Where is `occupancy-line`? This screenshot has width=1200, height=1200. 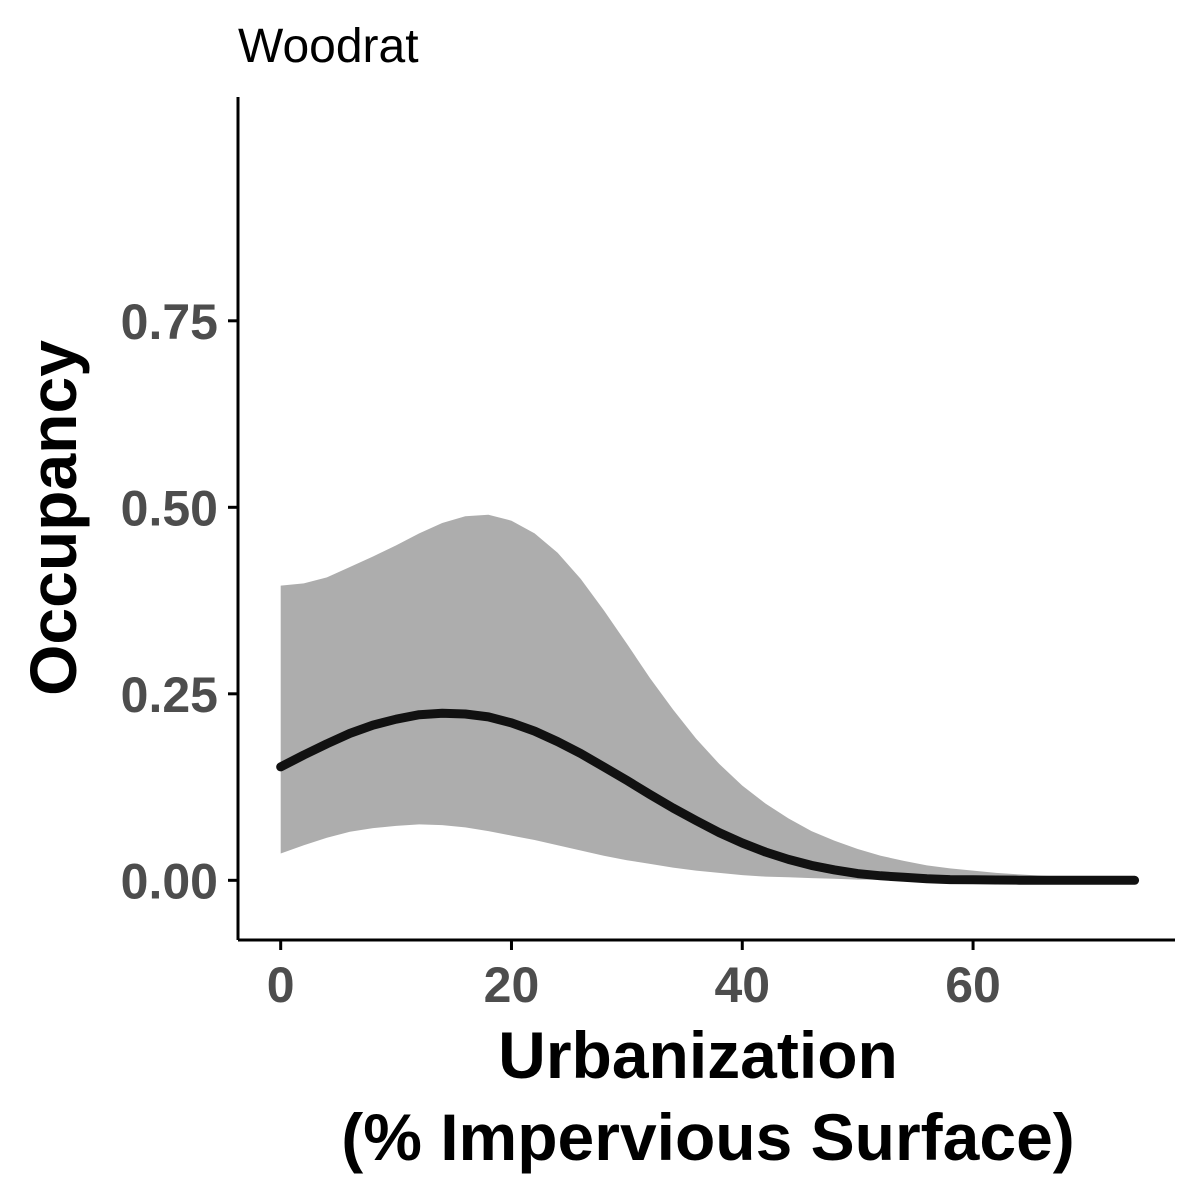
occupancy-line is located at coordinates (708, 796).